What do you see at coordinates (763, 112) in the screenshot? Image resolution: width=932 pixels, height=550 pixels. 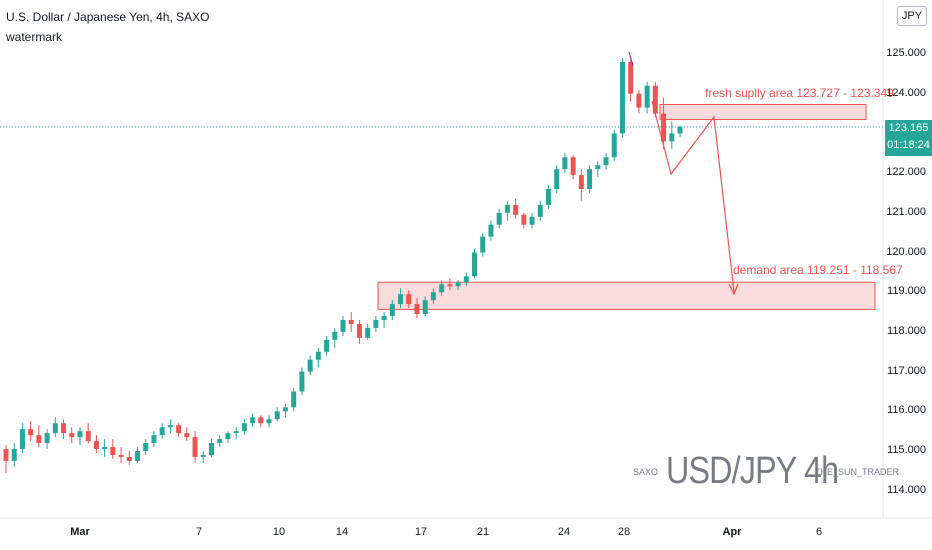 I see `supply-zone` at bounding box center [763, 112].